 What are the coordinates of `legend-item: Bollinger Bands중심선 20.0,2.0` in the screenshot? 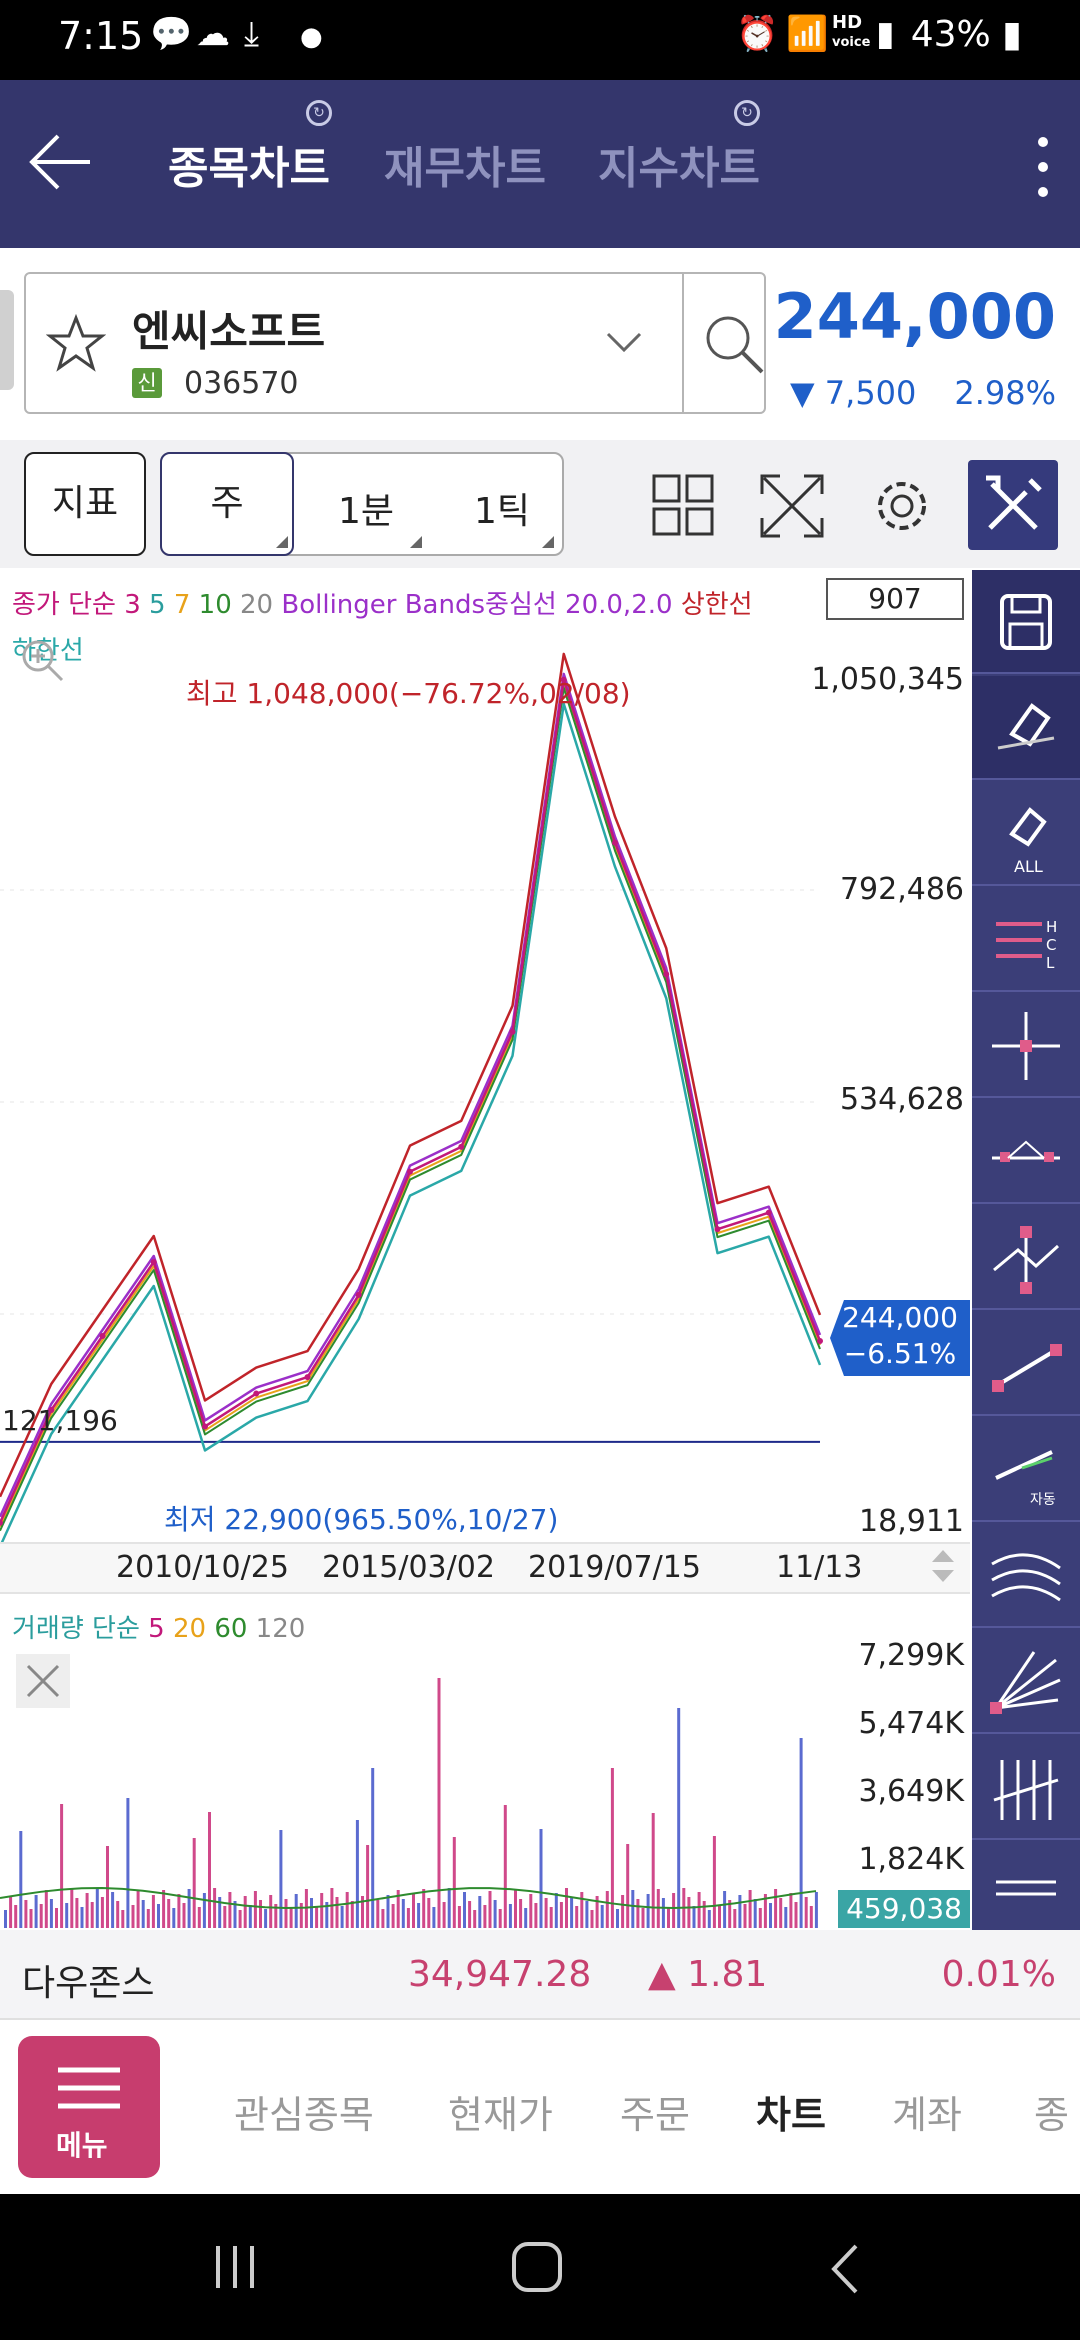 It's located at (477, 605).